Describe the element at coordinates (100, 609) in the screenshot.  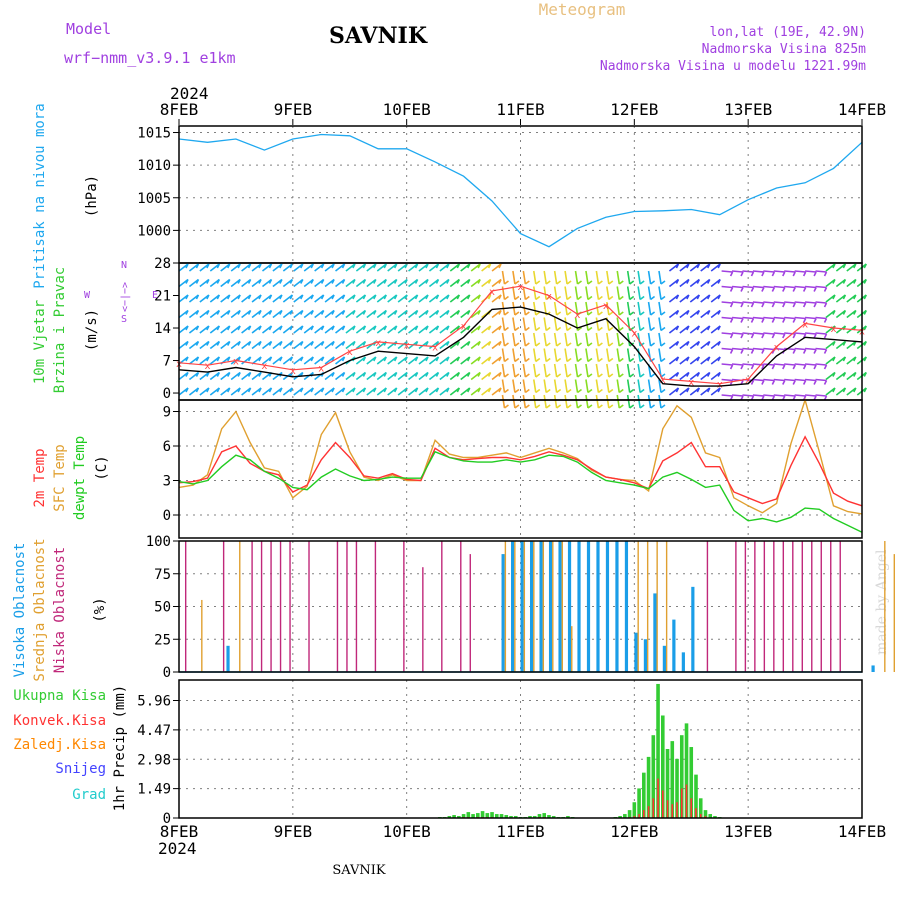
I see `cloud-unit: (%)` at that location.